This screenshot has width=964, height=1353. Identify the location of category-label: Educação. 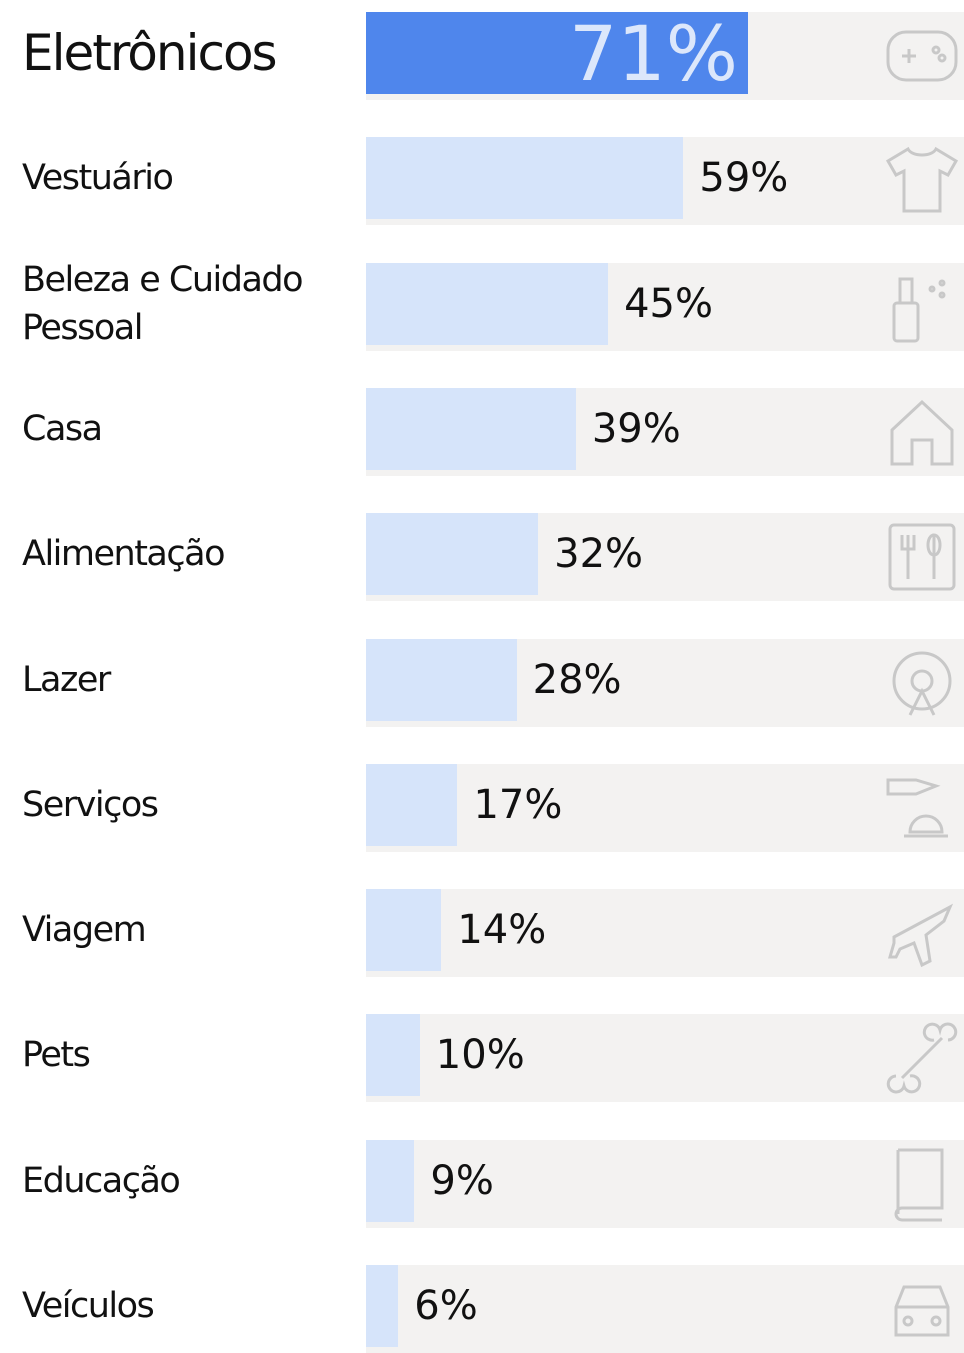
(101, 1180).